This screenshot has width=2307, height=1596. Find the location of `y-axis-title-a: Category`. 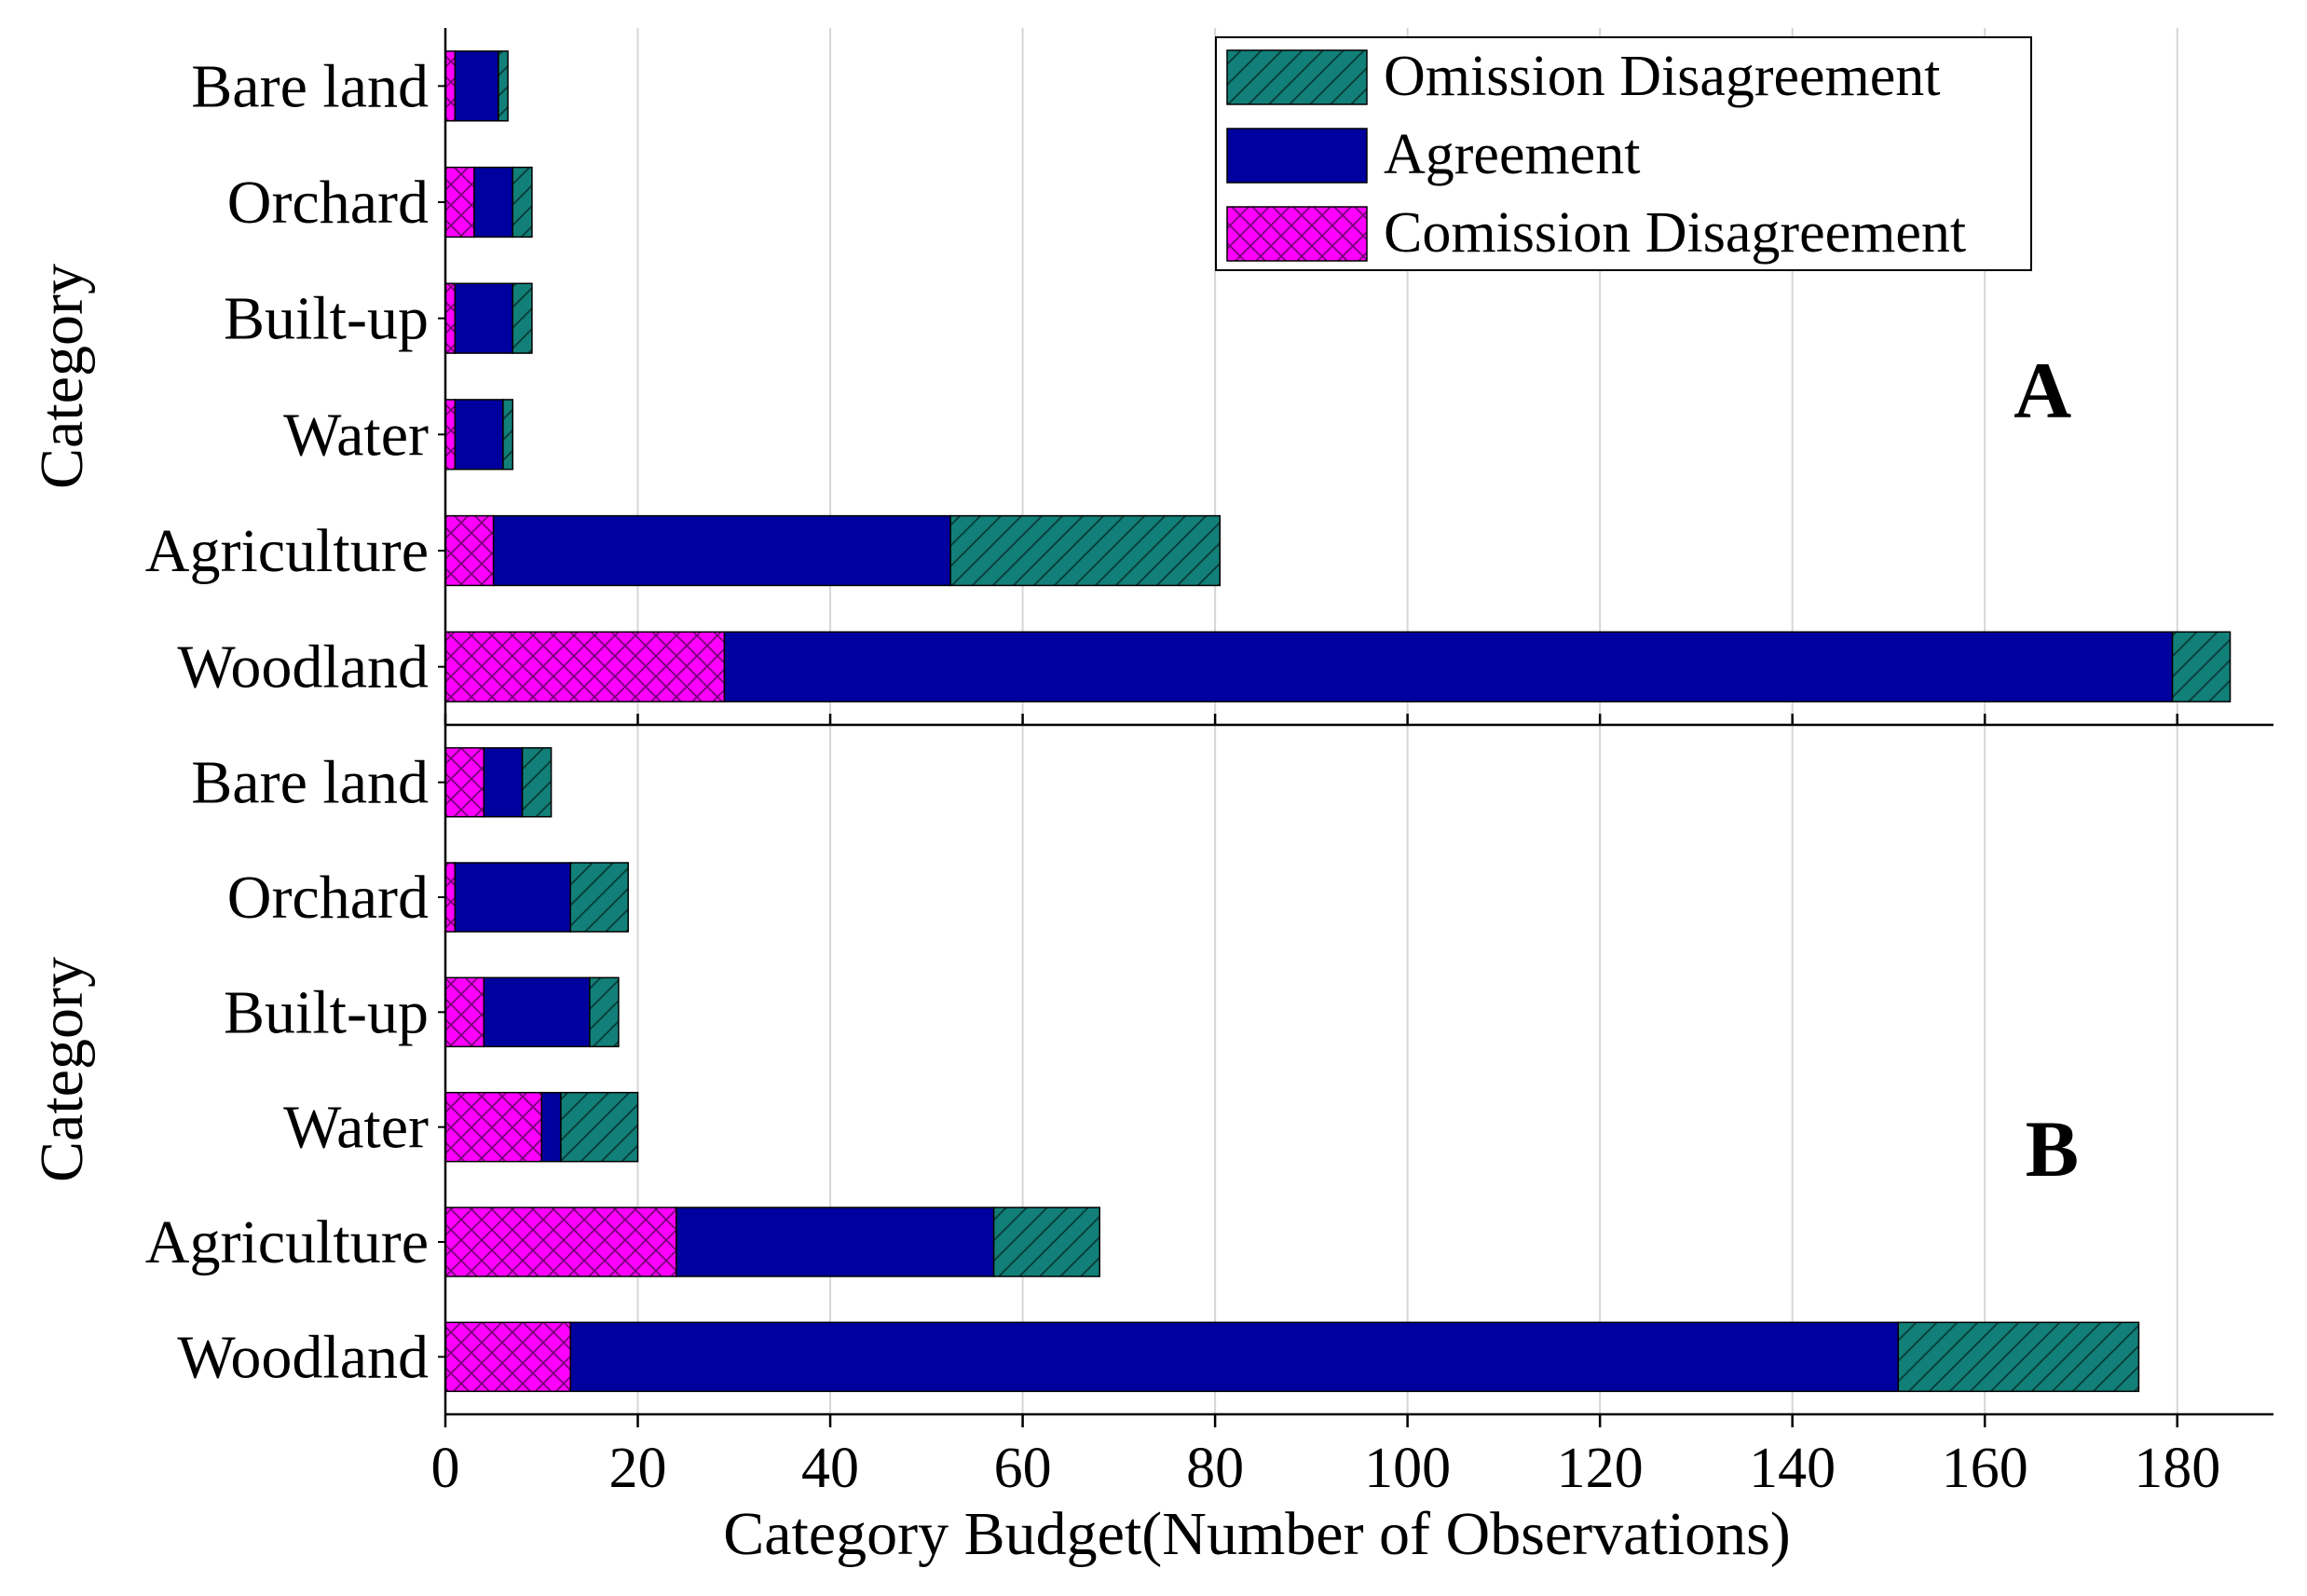

y-axis-title-a: Category is located at coordinates (62, 376).